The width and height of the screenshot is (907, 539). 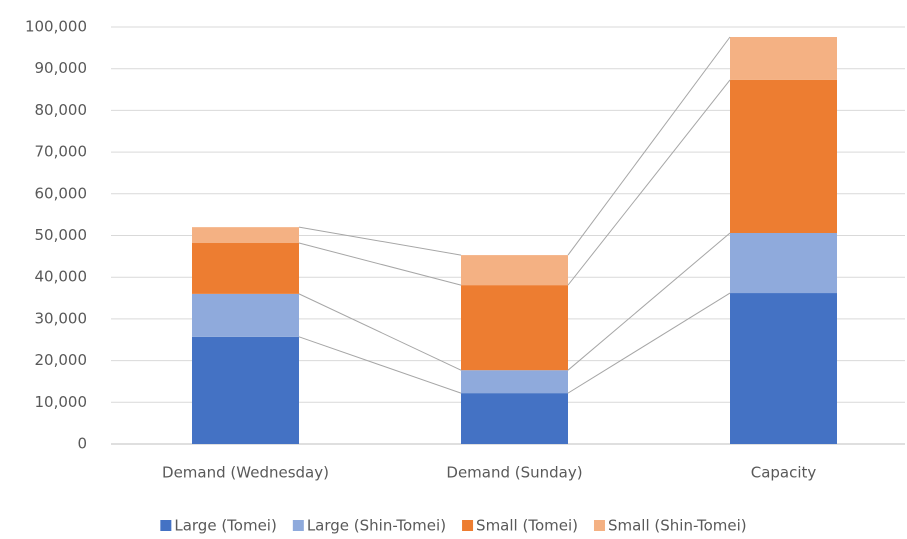 I want to click on y-tick-label: 70,000, so click(x=61, y=152).